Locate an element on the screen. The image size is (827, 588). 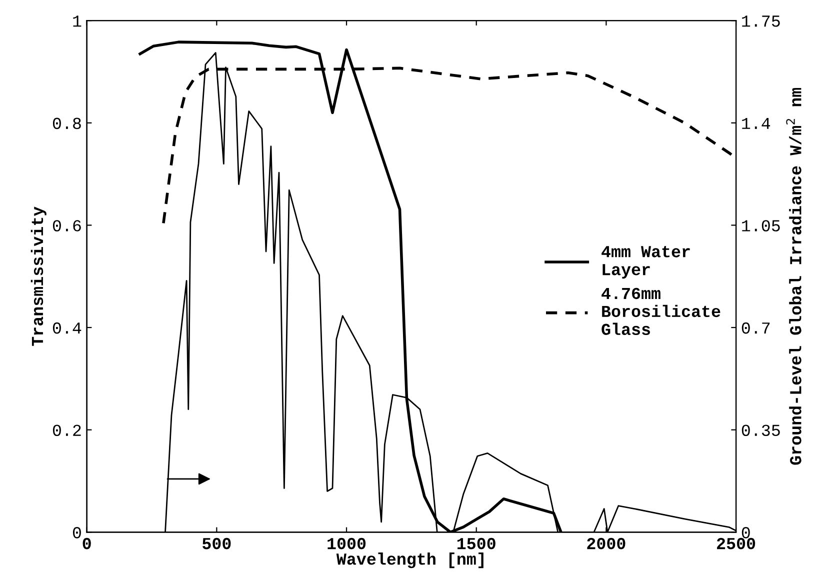
y2-tick-label: 0 is located at coordinates (746, 532).